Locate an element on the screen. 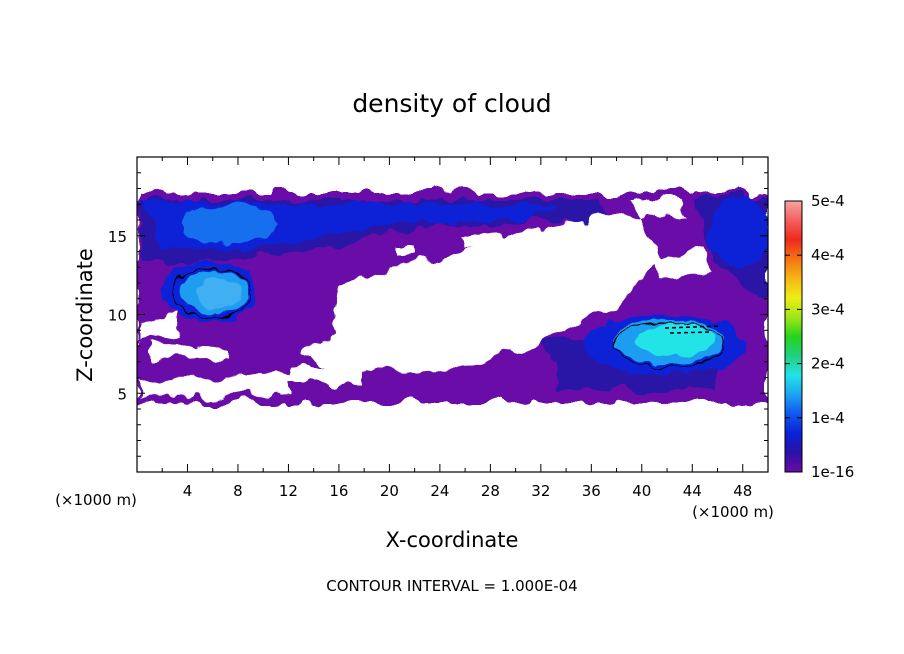 The image size is (904, 654). contour-dashes is located at coordinates (692, 329).